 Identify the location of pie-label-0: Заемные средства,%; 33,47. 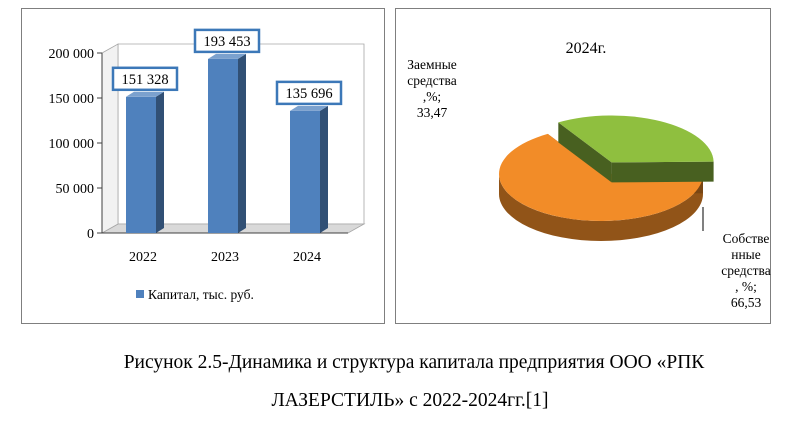
(432, 88).